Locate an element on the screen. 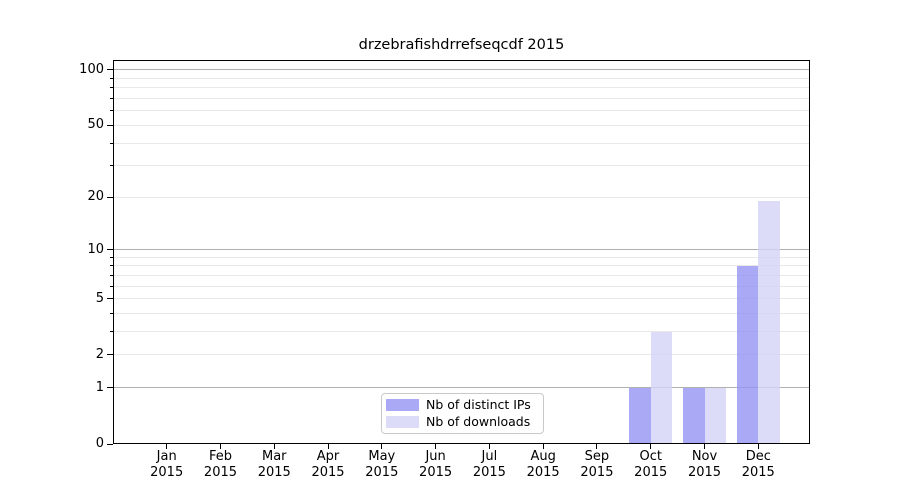 This screenshot has height=500, width=900. x-label-year-jun: 2015 is located at coordinates (436, 472).